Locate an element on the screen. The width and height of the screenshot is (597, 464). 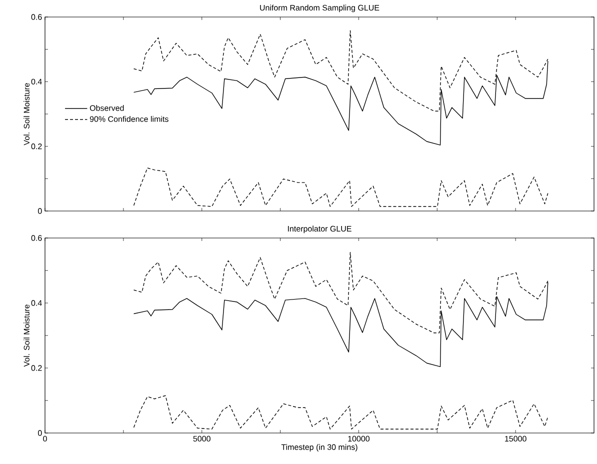
x-tick-label: 0 is located at coordinates (45, 439).